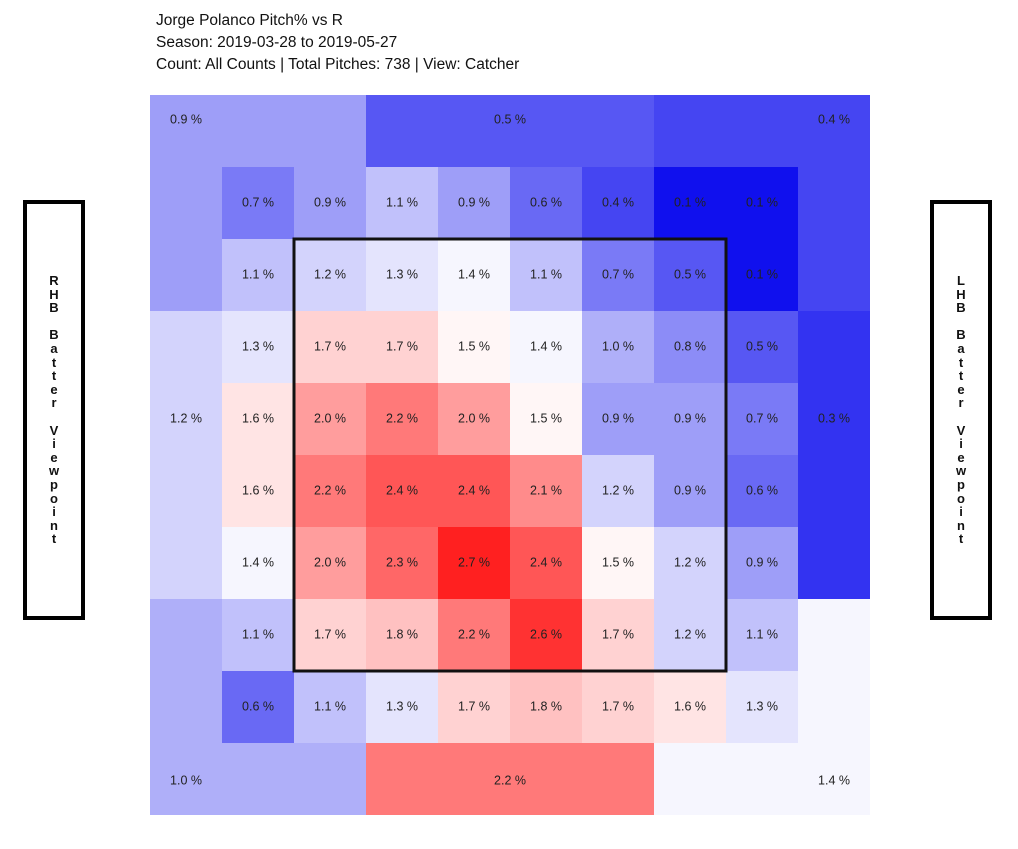 The height and width of the screenshot is (849, 1018). What do you see at coordinates (834, 780) in the screenshot?
I see `outer-bottom-right-label: 1.4 %` at bounding box center [834, 780].